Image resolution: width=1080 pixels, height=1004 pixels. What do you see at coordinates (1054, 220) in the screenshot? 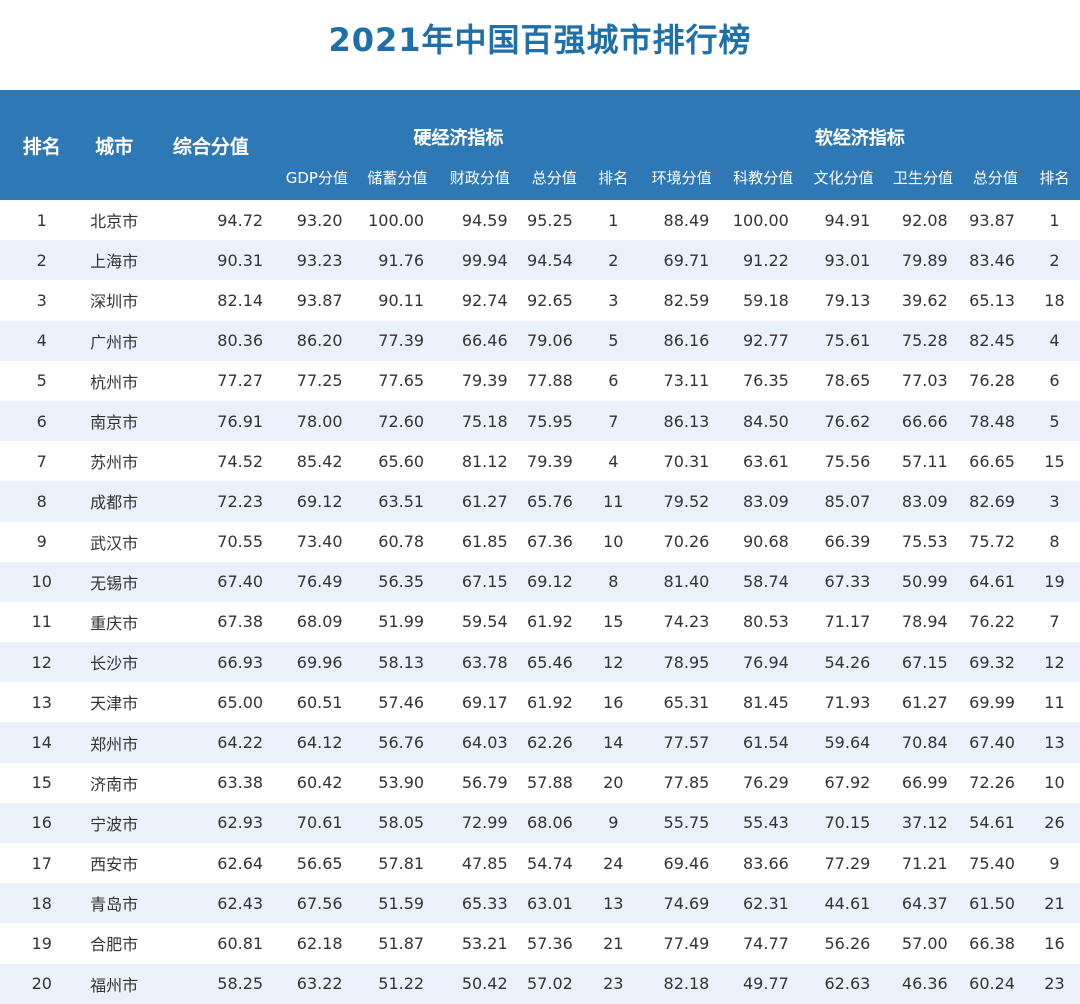
I see `cell-soft-rank: 1` at bounding box center [1054, 220].